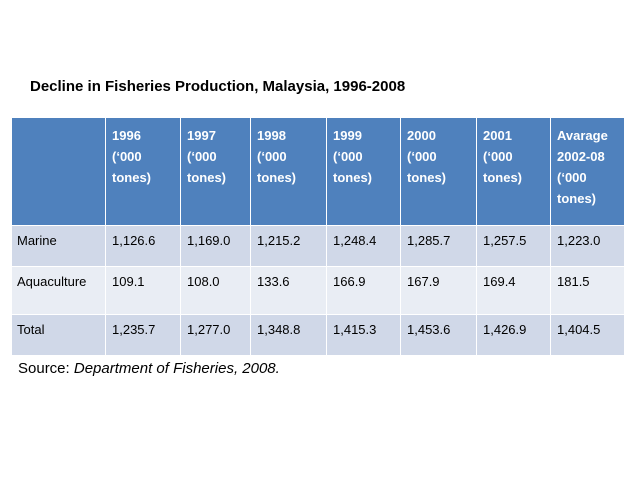 This screenshot has height=478, width=638. I want to click on header-cell-1997: 1997 (‘000 tones), so click(215, 171).